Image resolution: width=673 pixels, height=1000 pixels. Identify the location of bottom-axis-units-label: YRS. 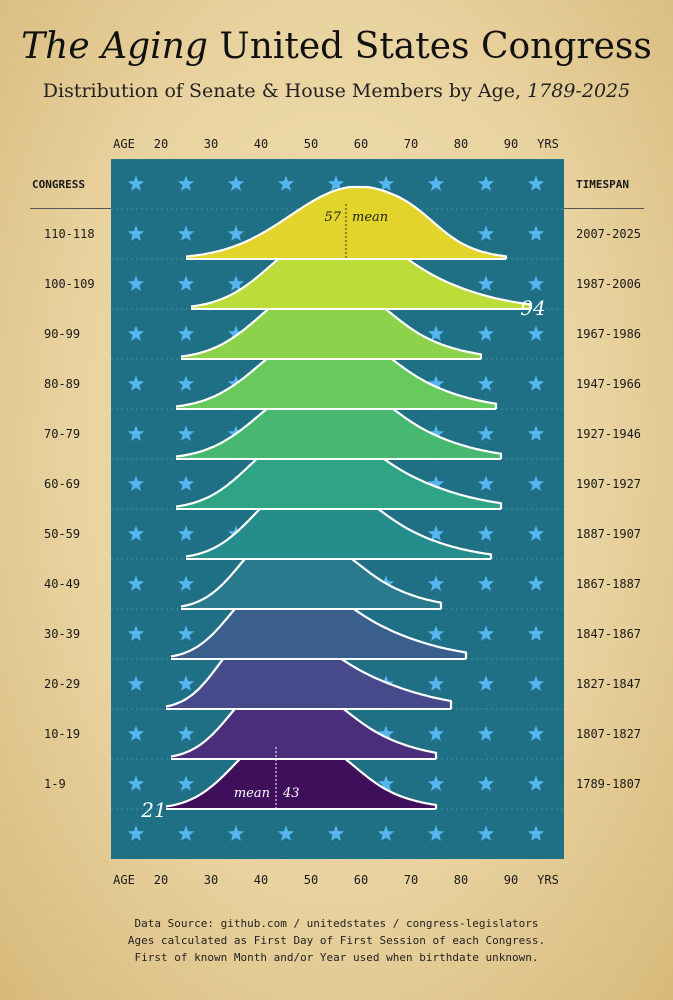
(548, 880).